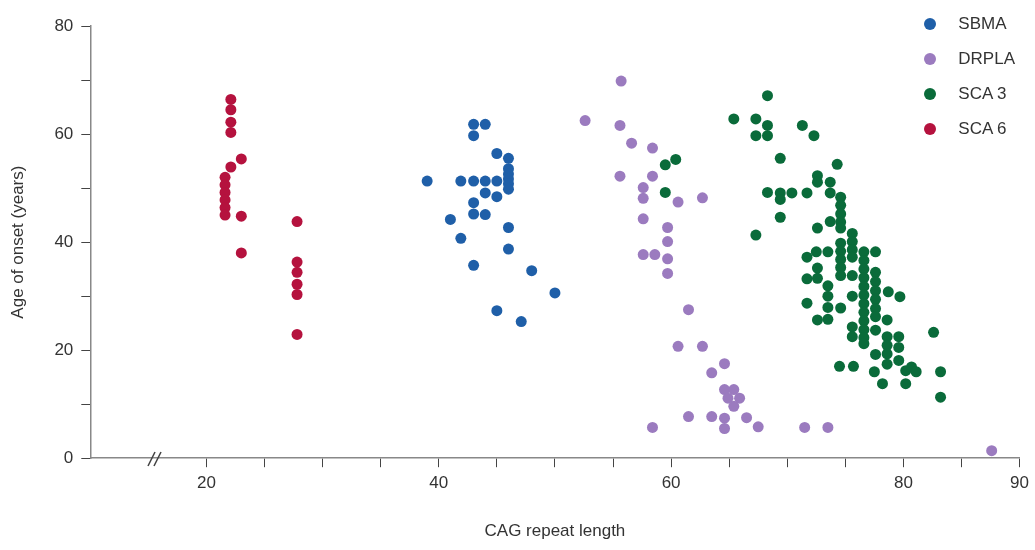  Describe the element at coordinates (671, 483) in the screenshot. I see `x-tick-label: 60` at that location.